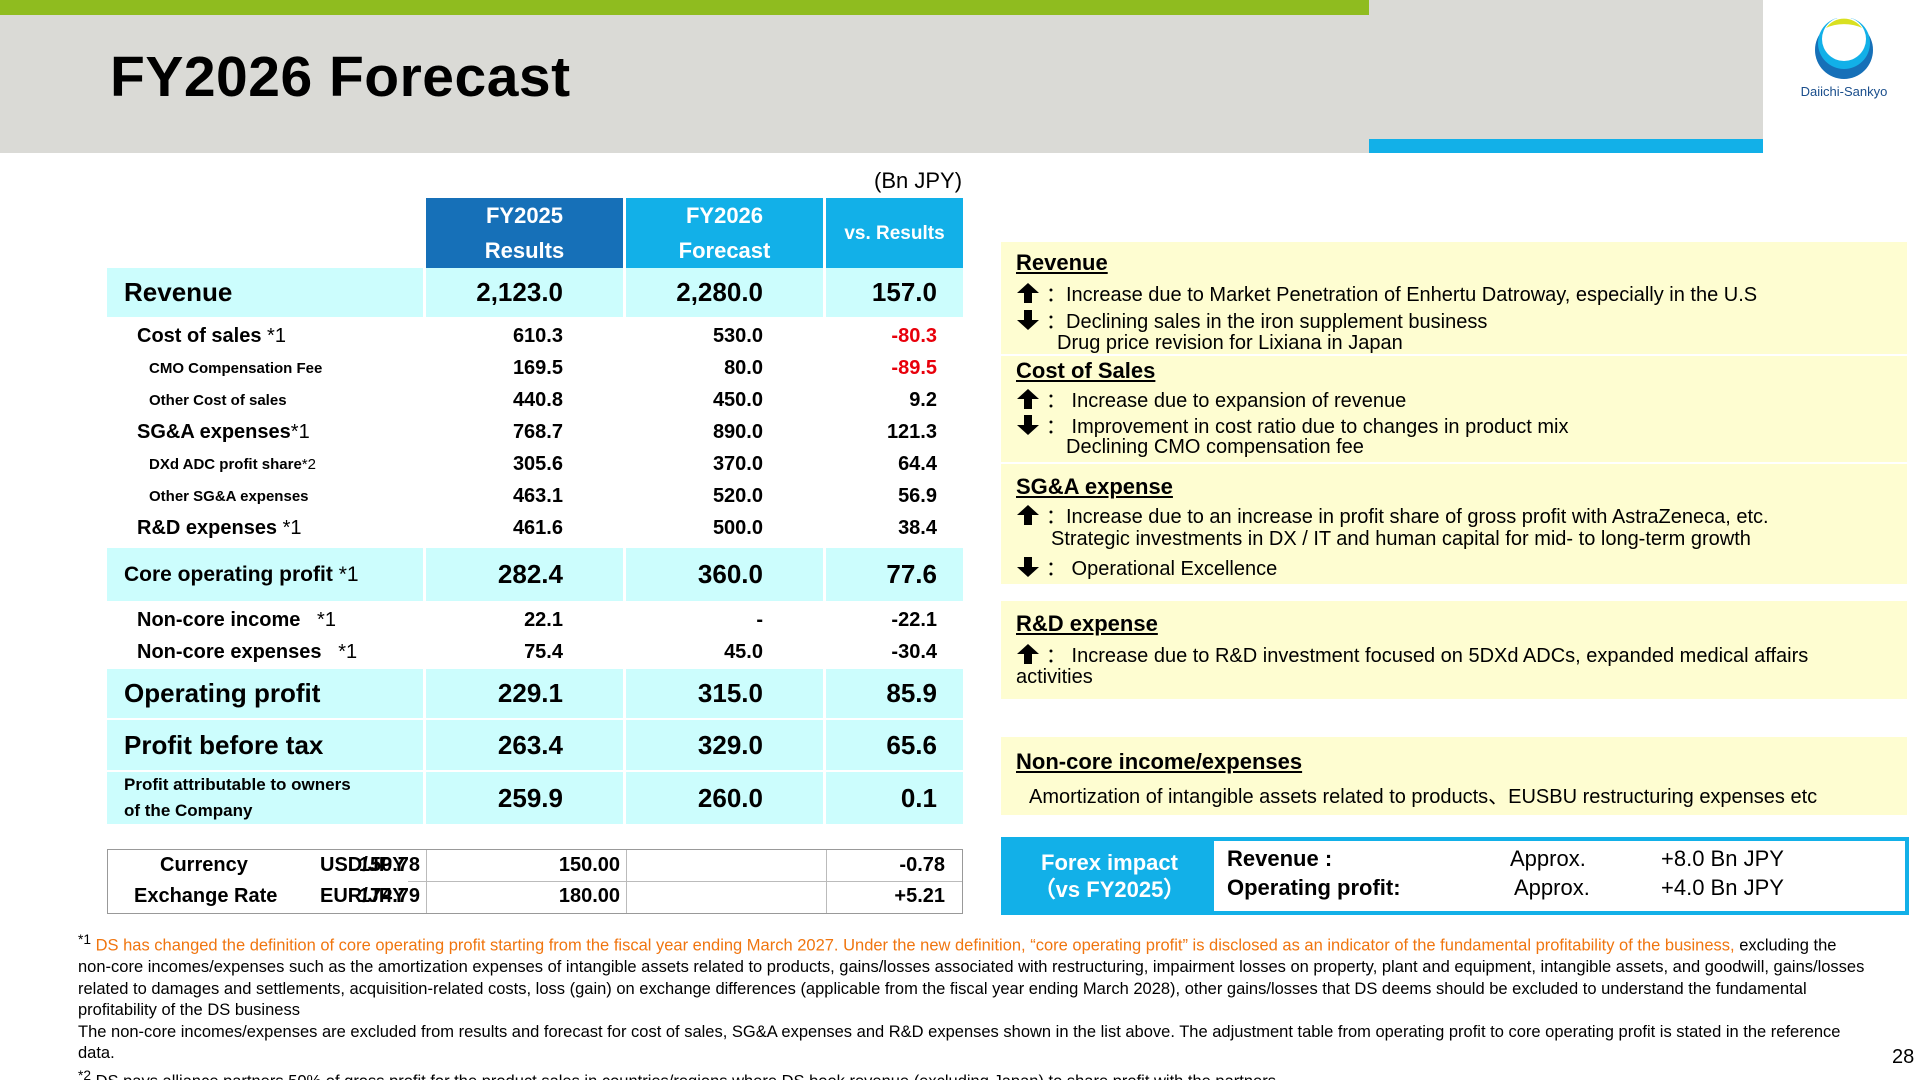 This screenshot has width=1920, height=1080. Describe the element at coordinates (1314, 887) in the screenshot. I see `forex-name: Operating profit:` at that location.